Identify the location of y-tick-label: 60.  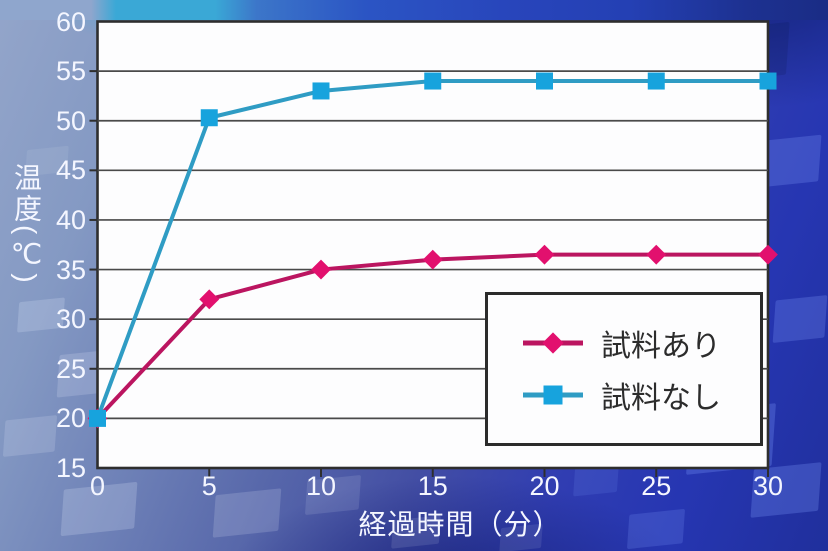
(70, 21).